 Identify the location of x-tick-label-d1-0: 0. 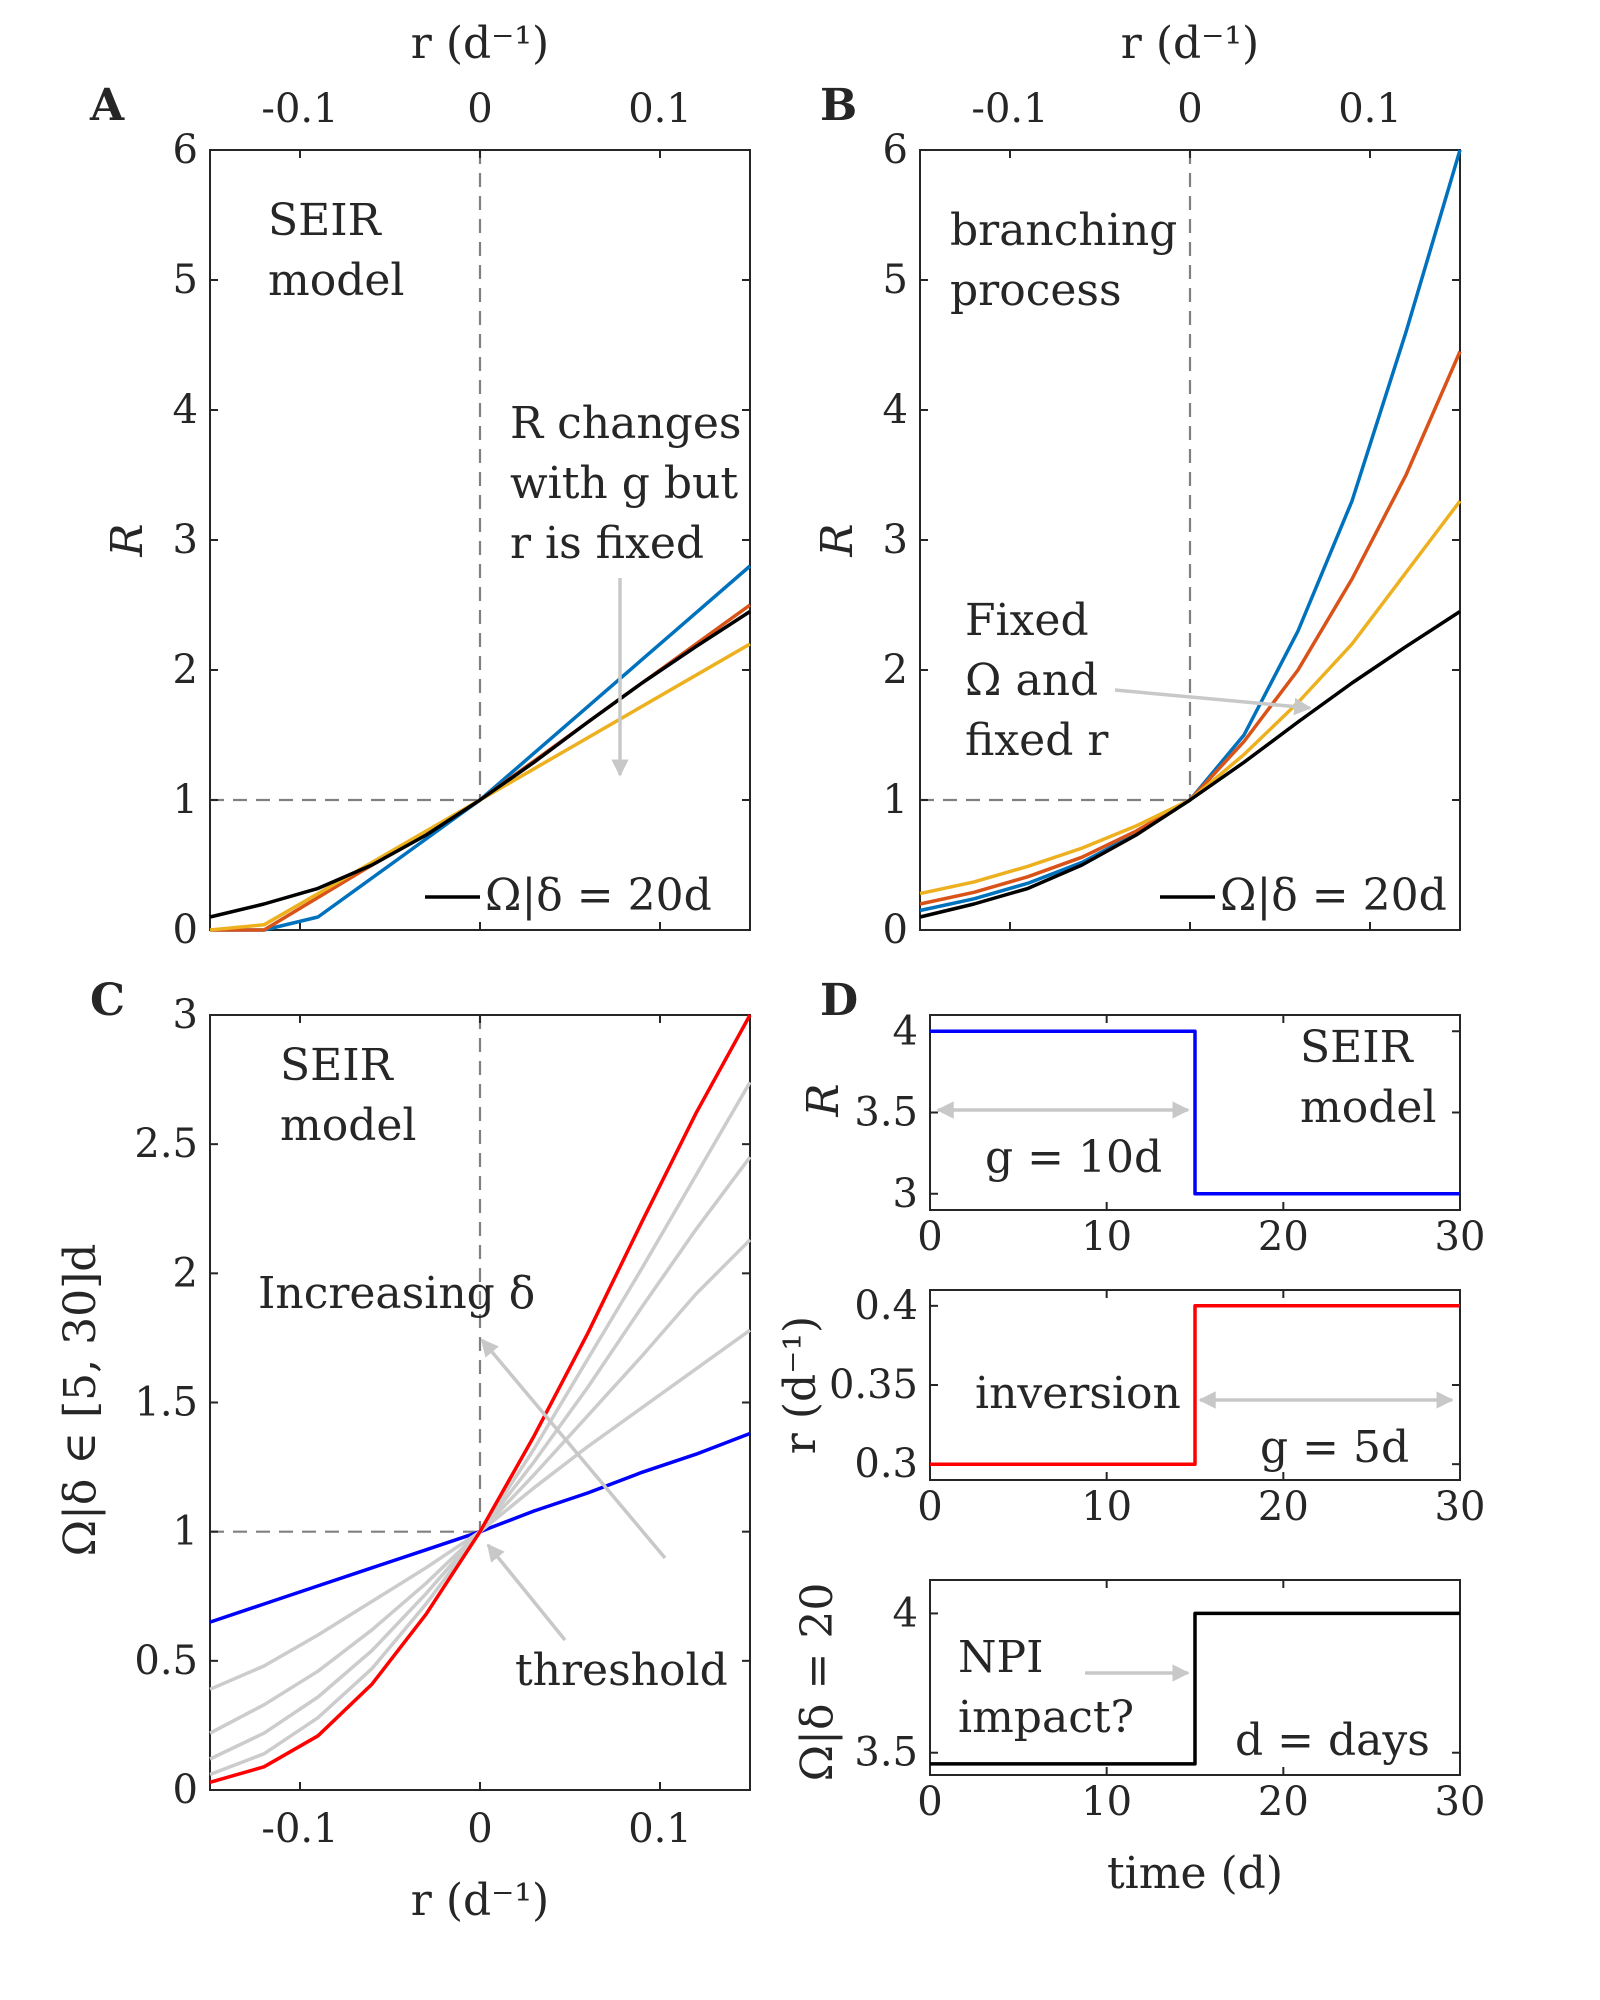
(929, 1237).